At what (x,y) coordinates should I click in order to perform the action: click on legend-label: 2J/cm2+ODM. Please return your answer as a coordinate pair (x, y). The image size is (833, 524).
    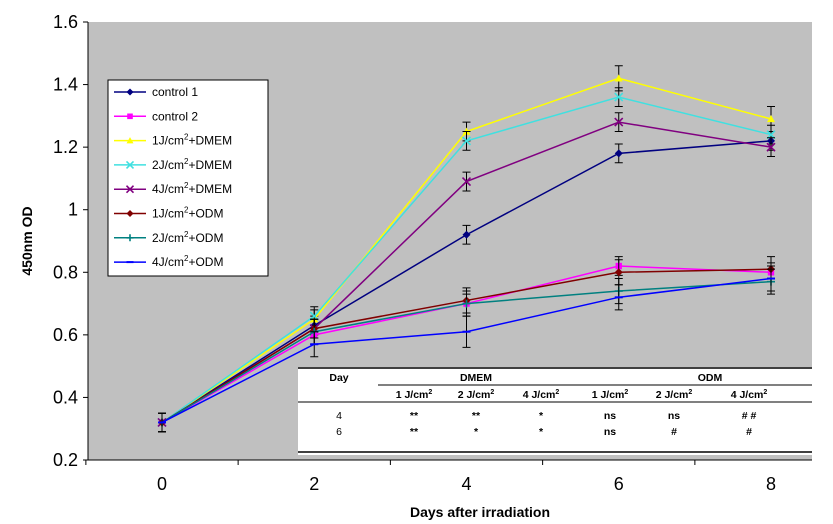
    Looking at the image, I should click on (187, 237).